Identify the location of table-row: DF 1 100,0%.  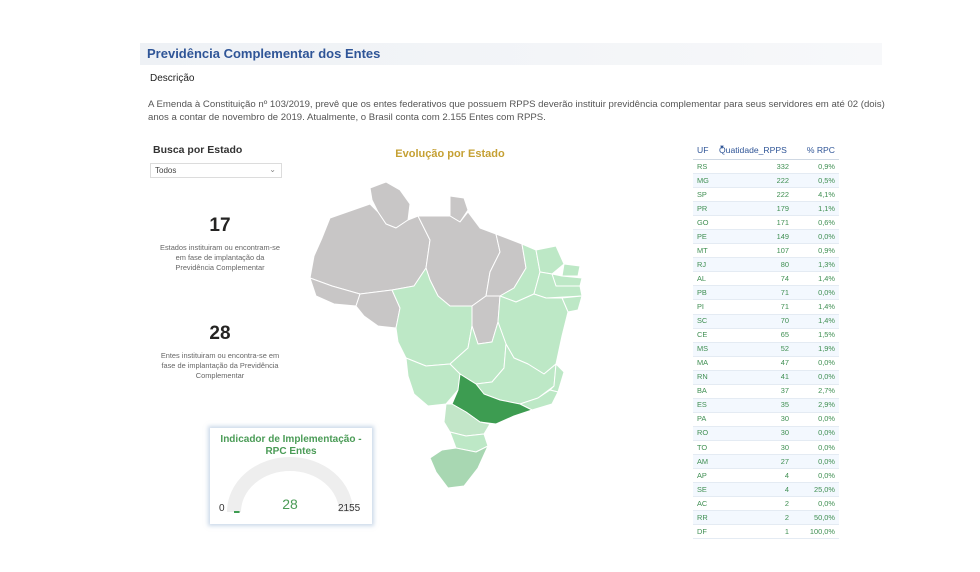
(766, 532).